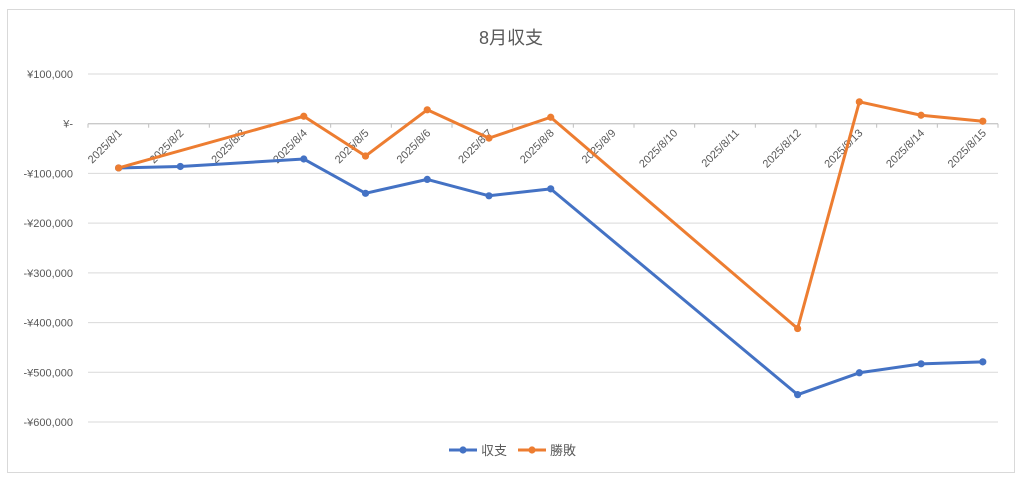 The image size is (1022, 484). I want to click on y-tick-label: -¥600,000, so click(48, 423).